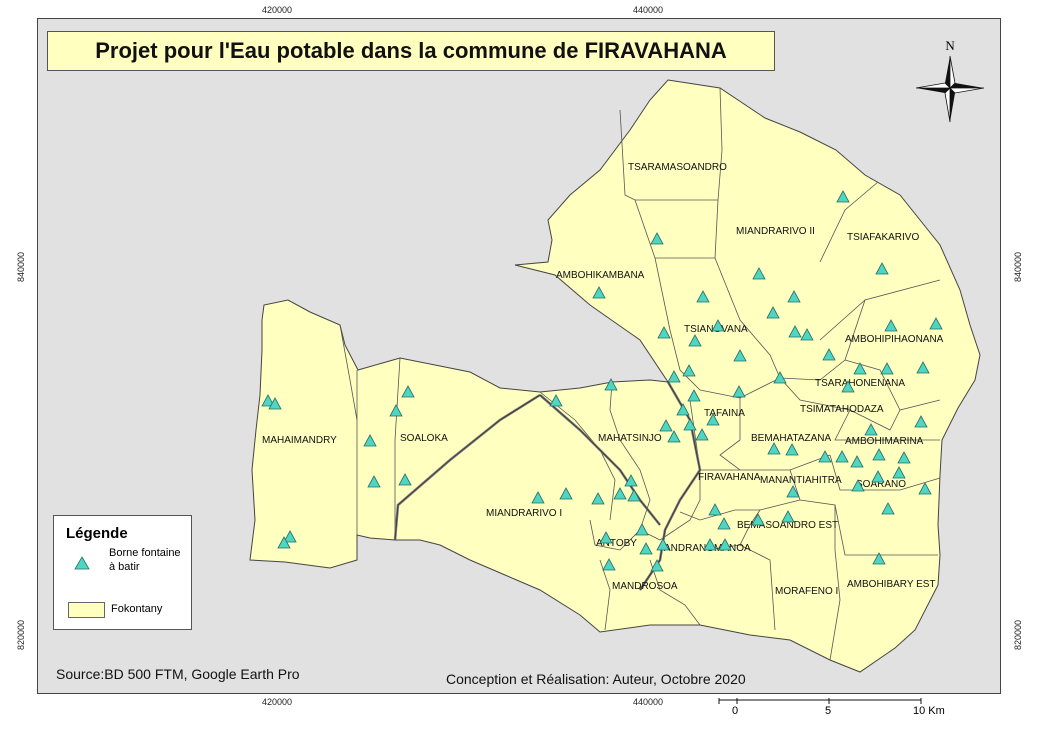 This screenshot has height=742, width=1050. What do you see at coordinates (775, 231) in the screenshot?
I see `fokontany-label: MIANDRARIVO II` at bounding box center [775, 231].